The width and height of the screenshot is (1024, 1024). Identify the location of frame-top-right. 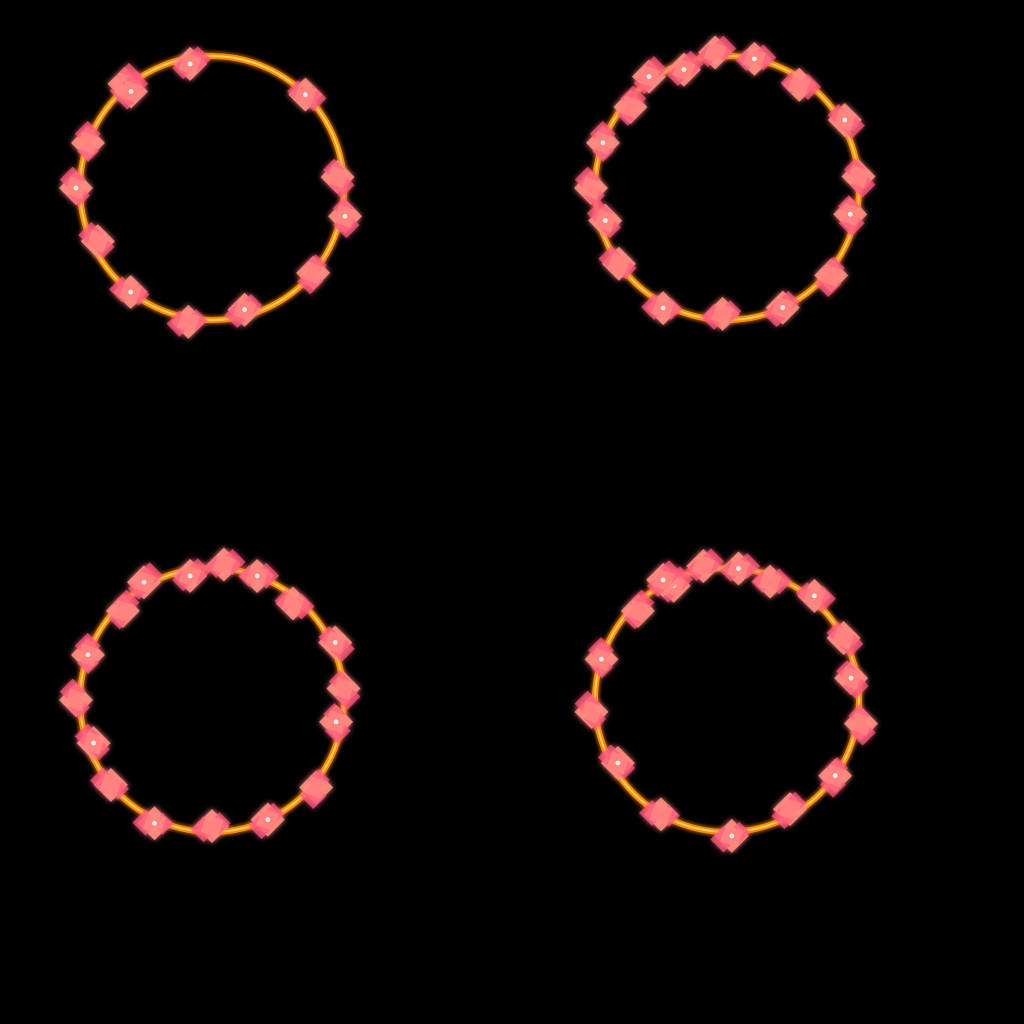
(725, 183).